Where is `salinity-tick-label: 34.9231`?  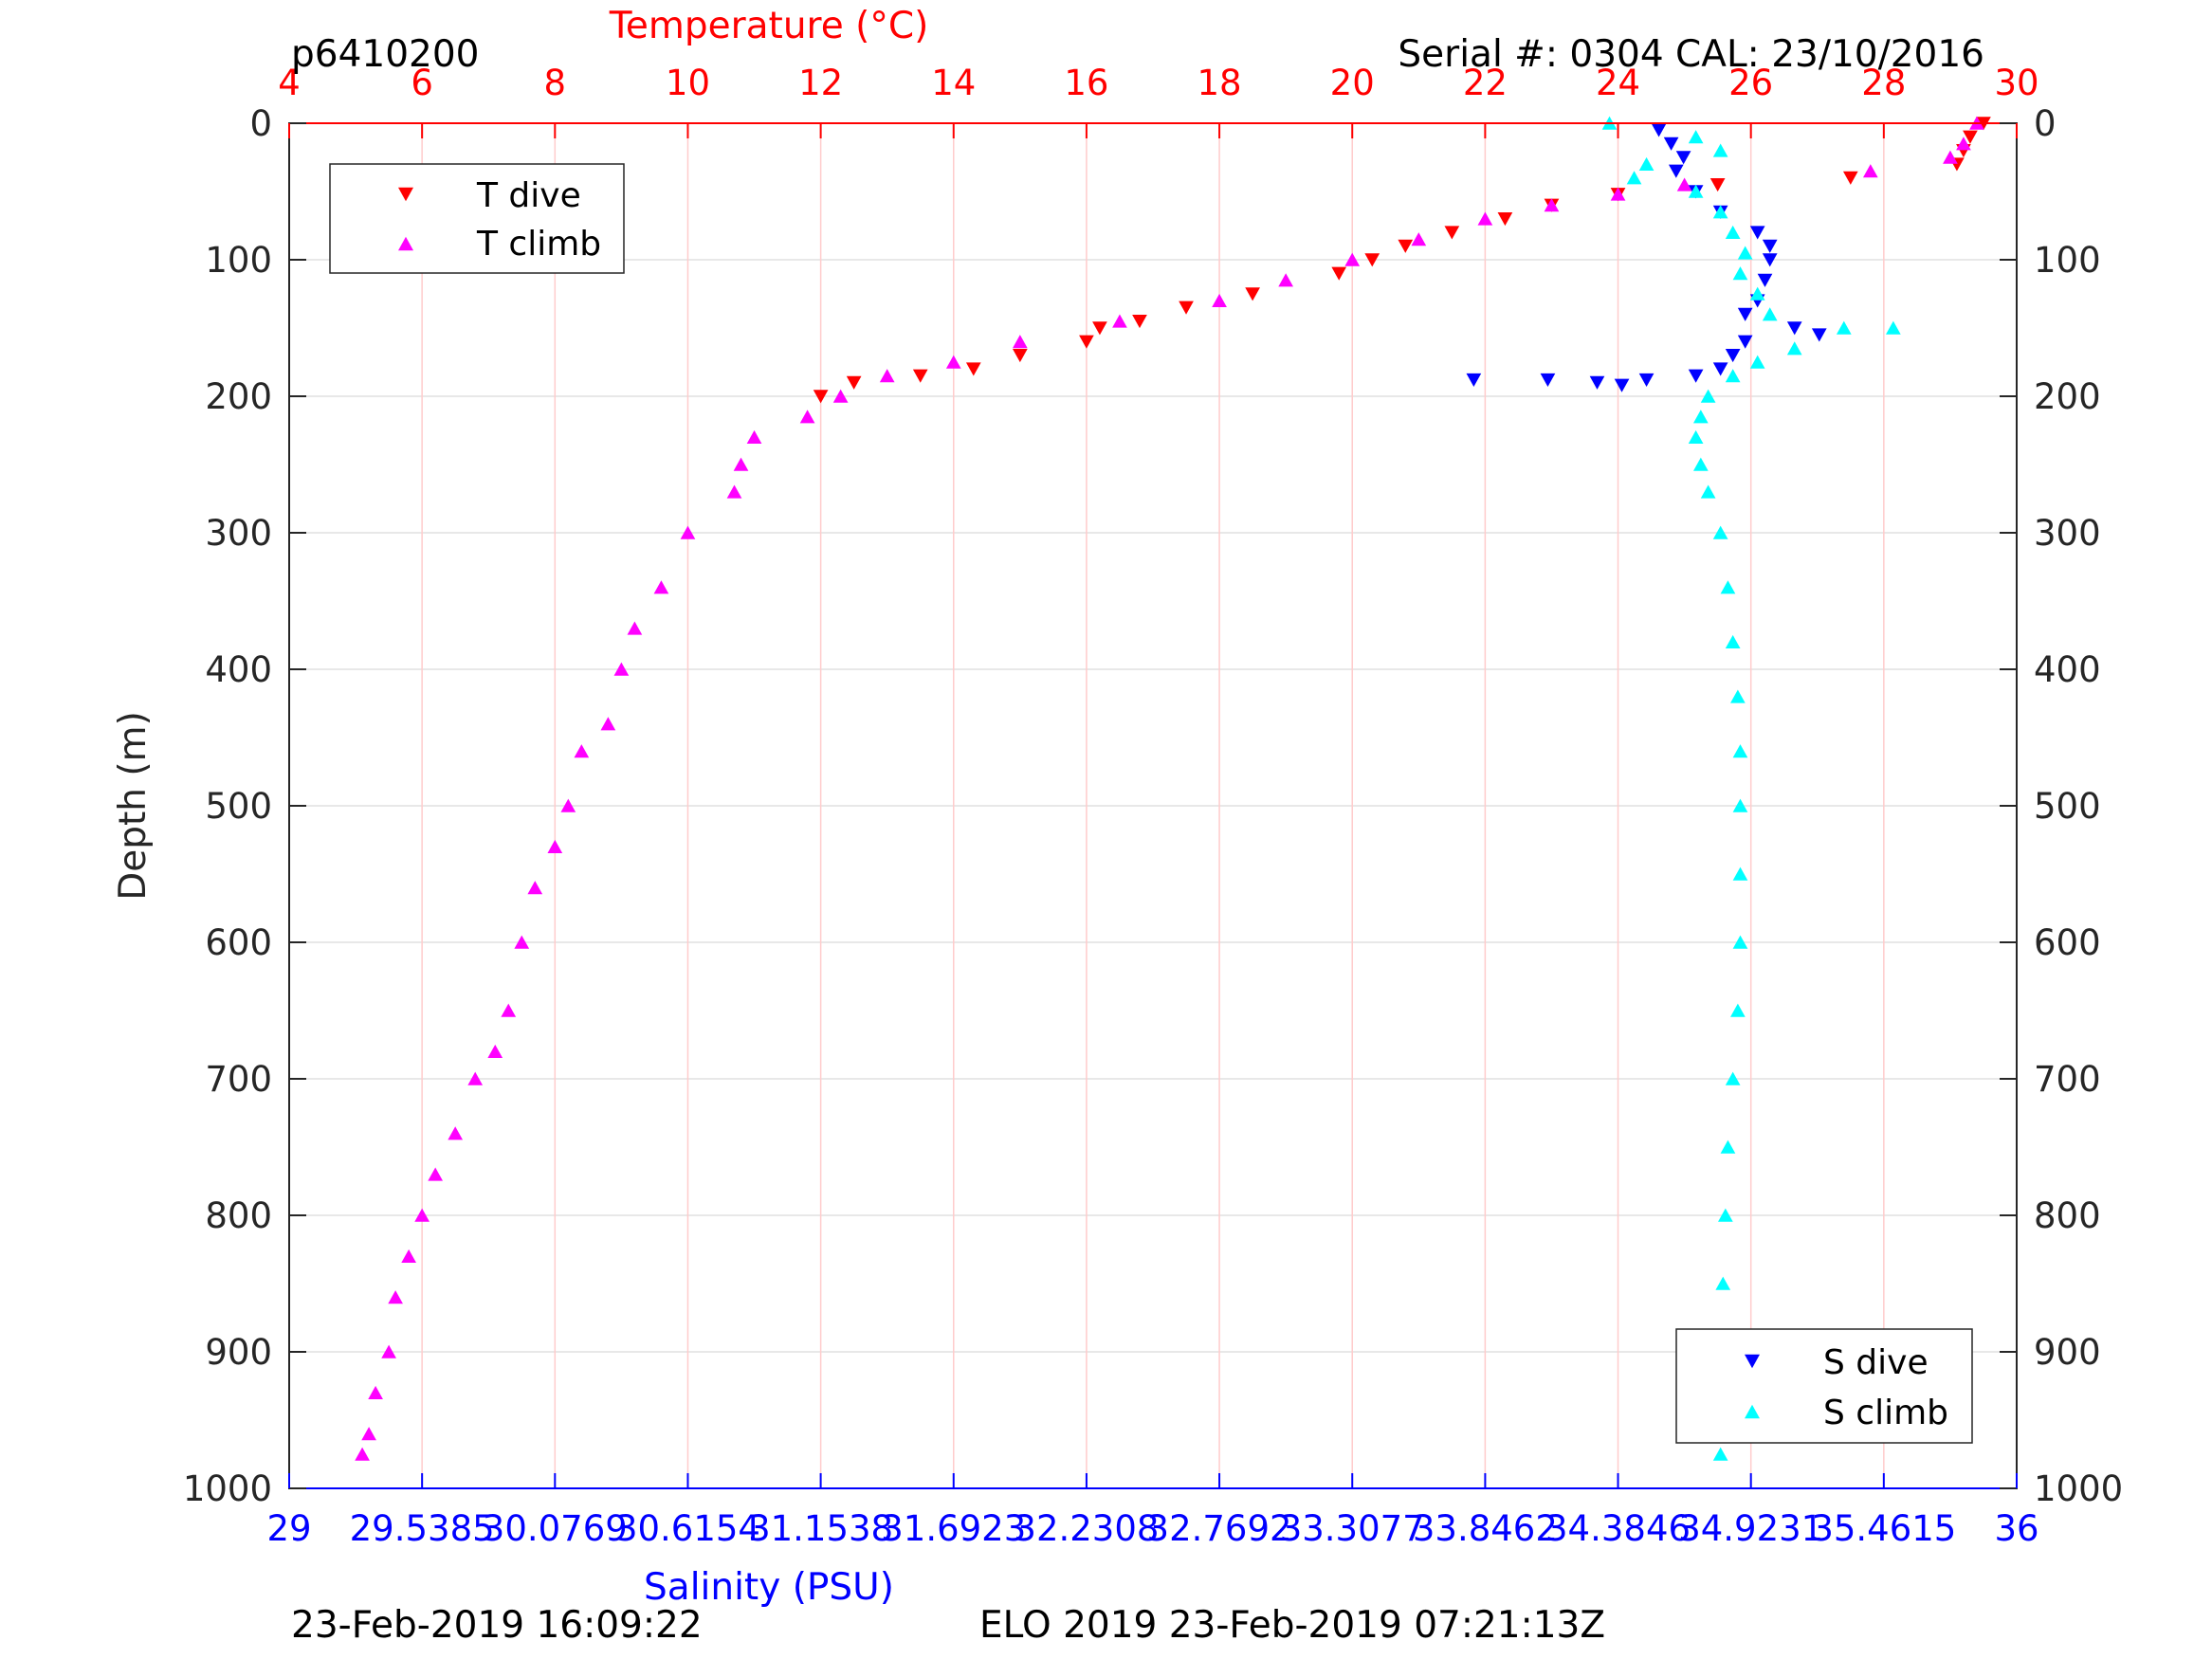
salinity-tick-label: 34.9231 is located at coordinates (1750, 1528).